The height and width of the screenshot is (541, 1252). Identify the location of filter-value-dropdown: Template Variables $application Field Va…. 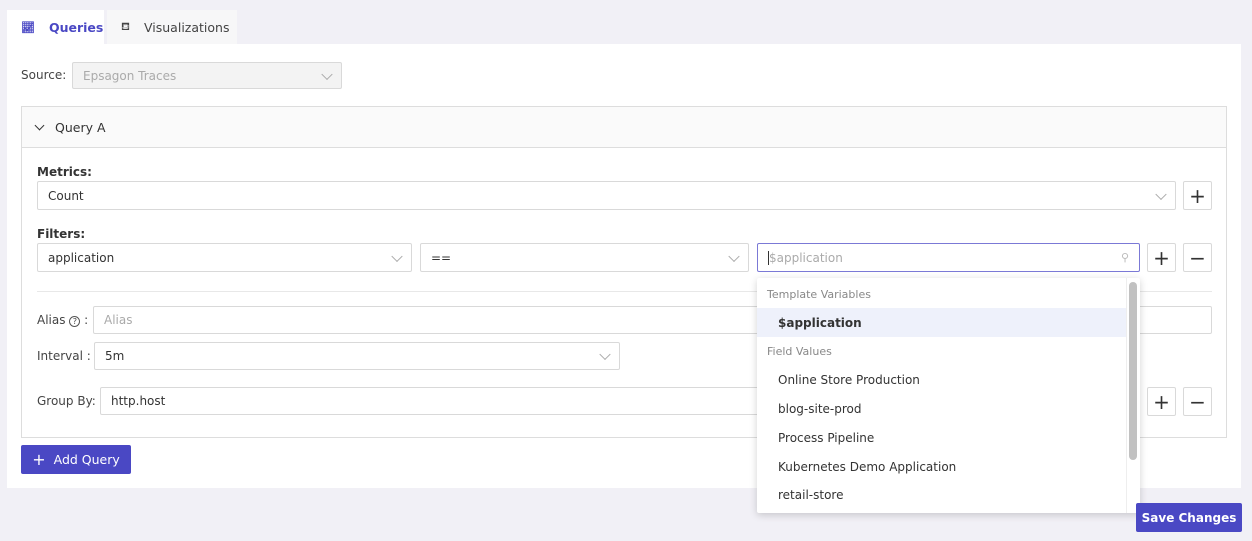
(948, 395).